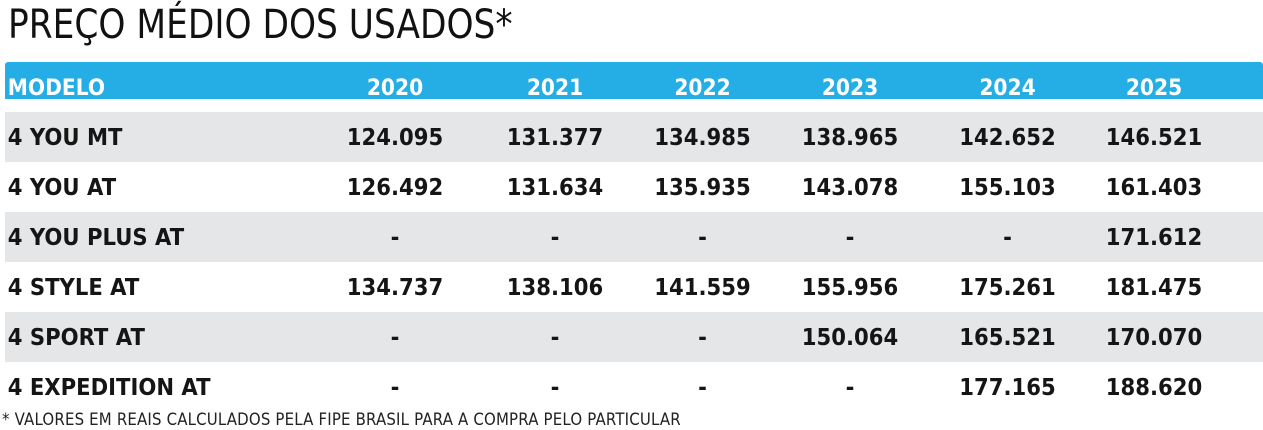 Image resolution: width=1263 pixels, height=430 pixels. What do you see at coordinates (1007, 188) in the screenshot?
I see `price-cell: 155.103` at bounding box center [1007, 188].